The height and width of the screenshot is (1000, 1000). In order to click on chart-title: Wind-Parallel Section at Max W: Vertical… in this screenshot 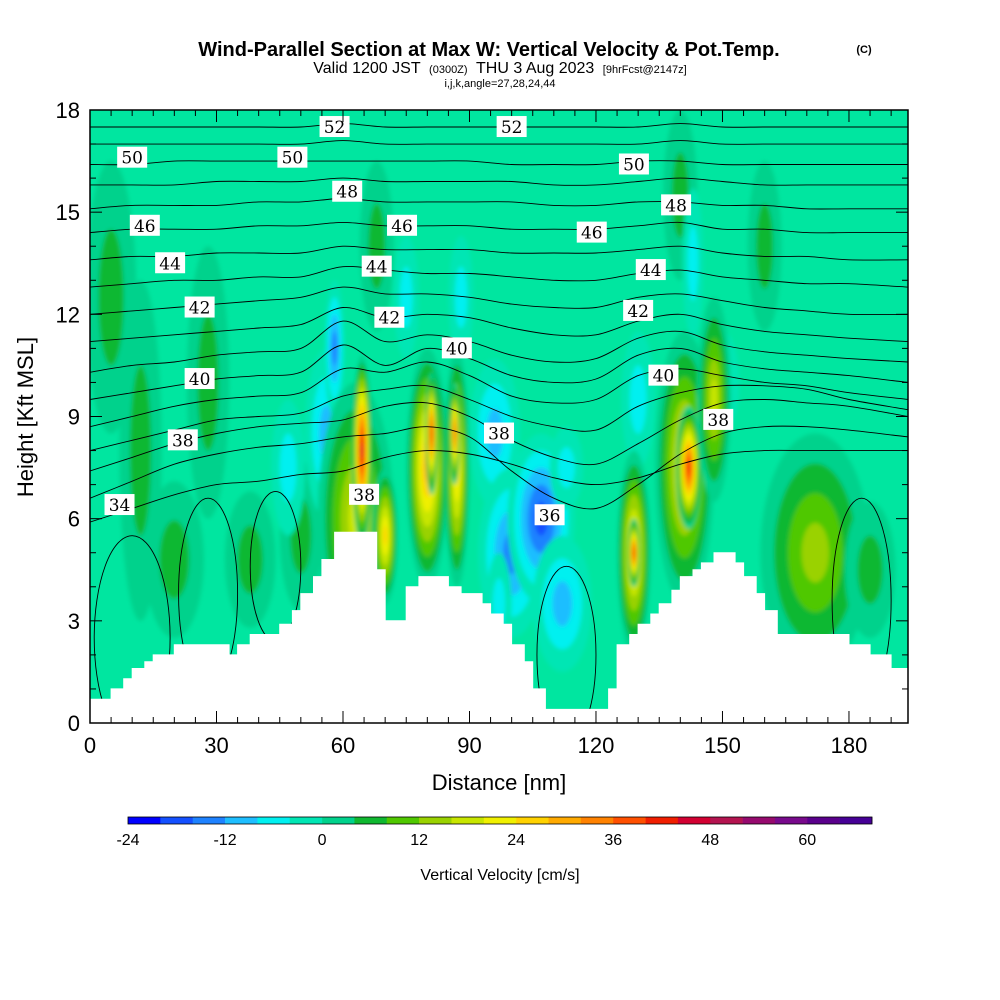, I will do `click(488, 50)`.